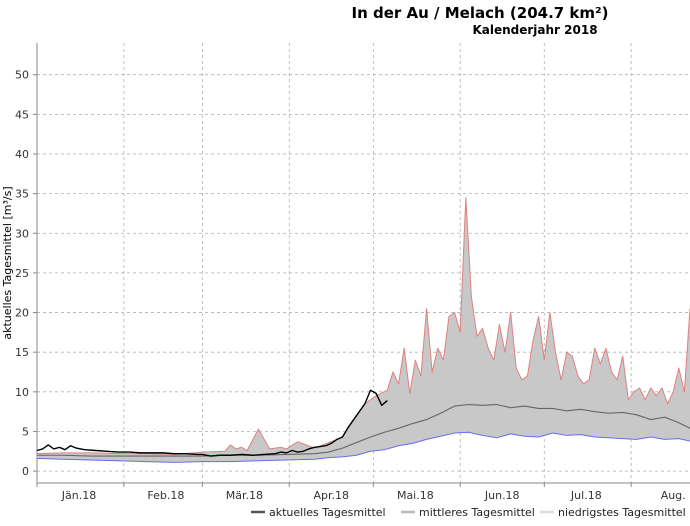  What do you see at coordinates (22, 154) in the screenshot?
I see `y-tick-label: 40` at bounding box center [22, 154].